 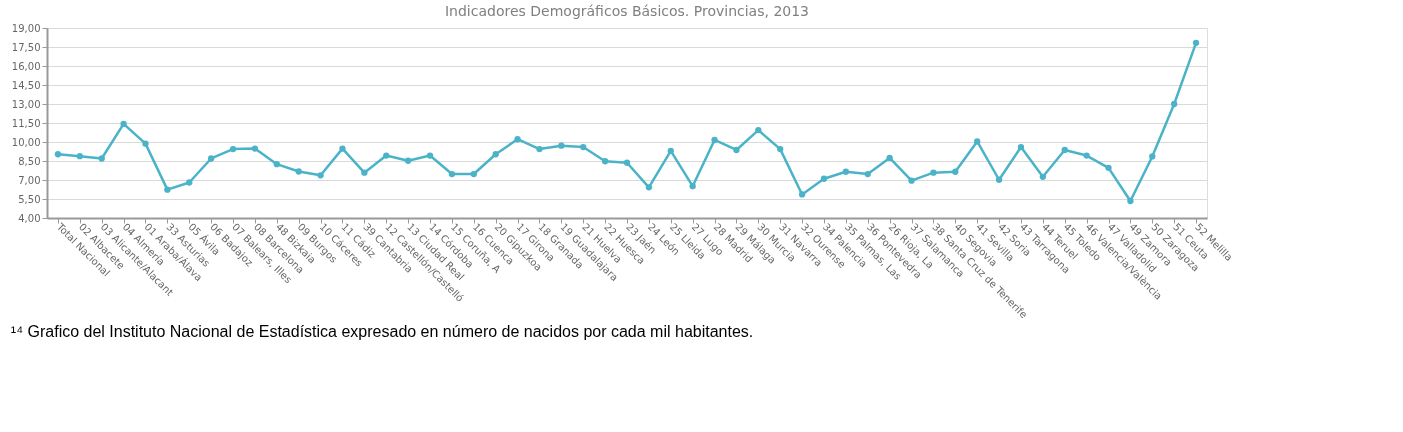 I want to click on y-tick-label: 7,00, so click(x=29, y=180).